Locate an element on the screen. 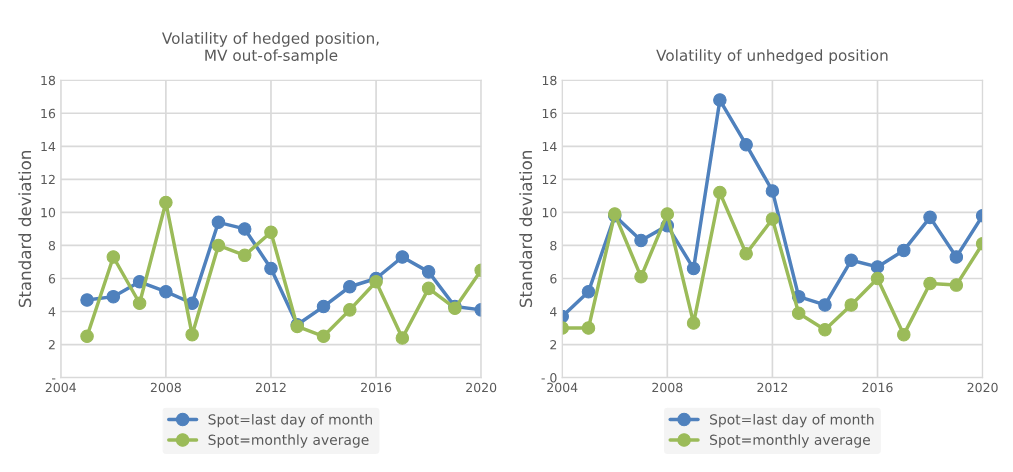 The width and height of the screenshot is (1013, 472). y-tick-label: - is located at coordinates (54, 379).